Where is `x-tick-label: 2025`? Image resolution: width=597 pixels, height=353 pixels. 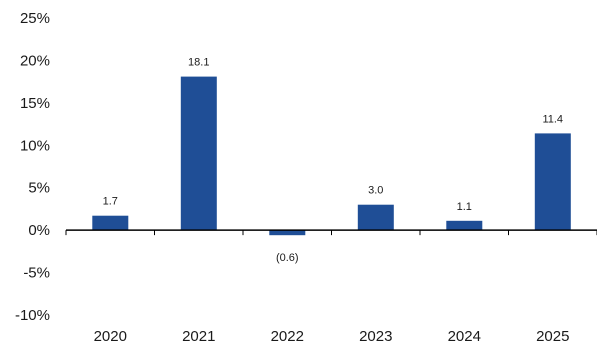
x-tick-label: 2025 is located at coordinates (552, 336).